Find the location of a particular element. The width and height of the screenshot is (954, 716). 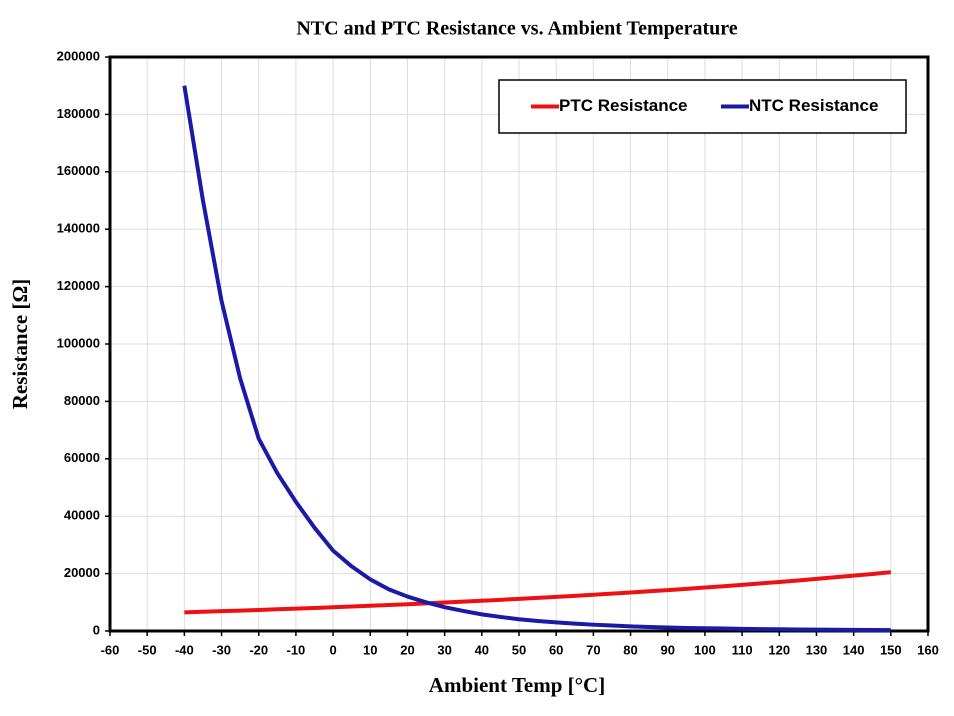

x-tick-label: 90 is located at coordinates (667, 649).